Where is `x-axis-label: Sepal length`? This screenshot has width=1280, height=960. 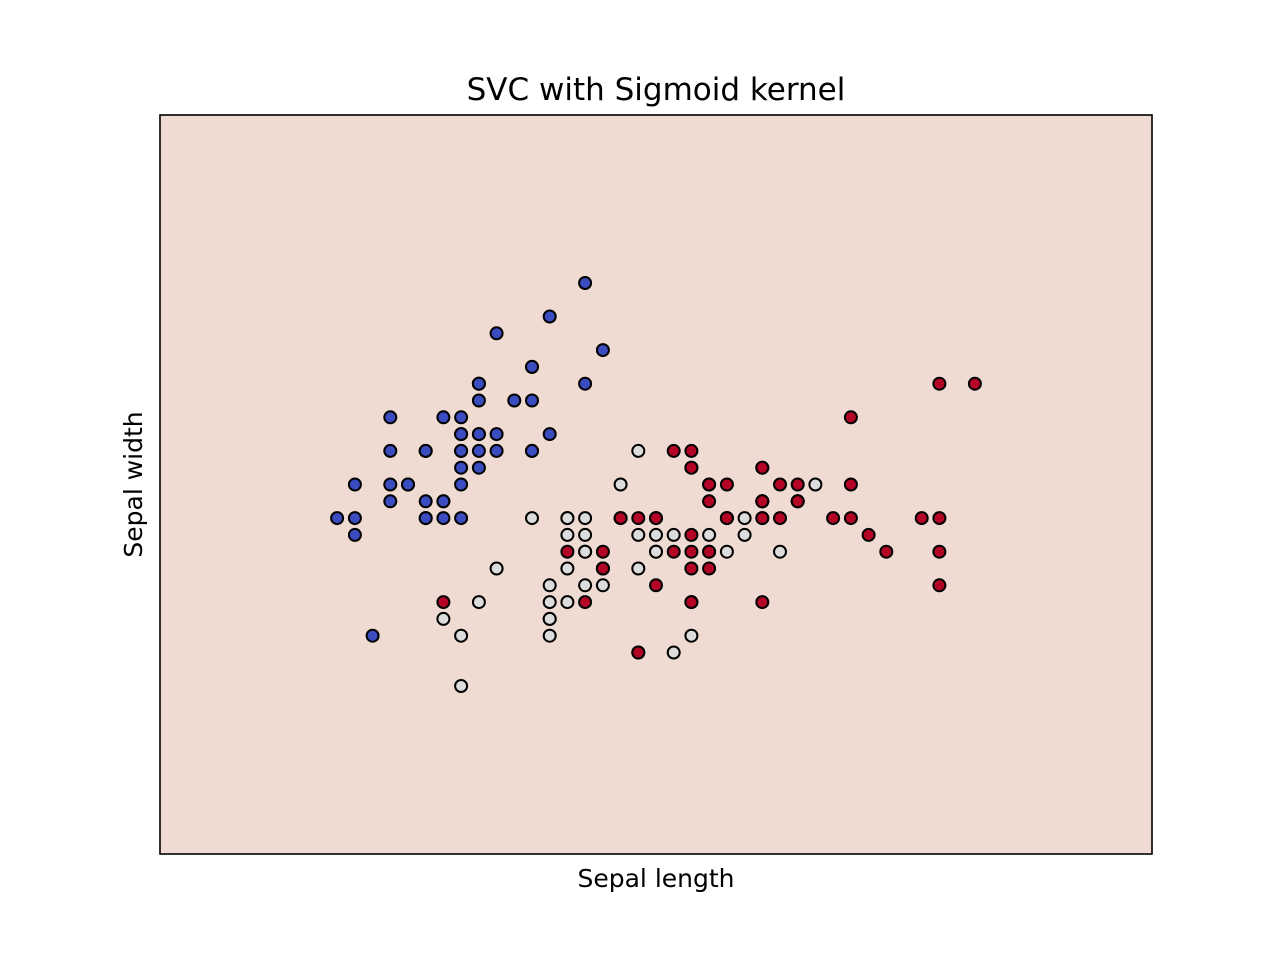
x-axis-label: Sepal length is located at coordinates (655, 878).